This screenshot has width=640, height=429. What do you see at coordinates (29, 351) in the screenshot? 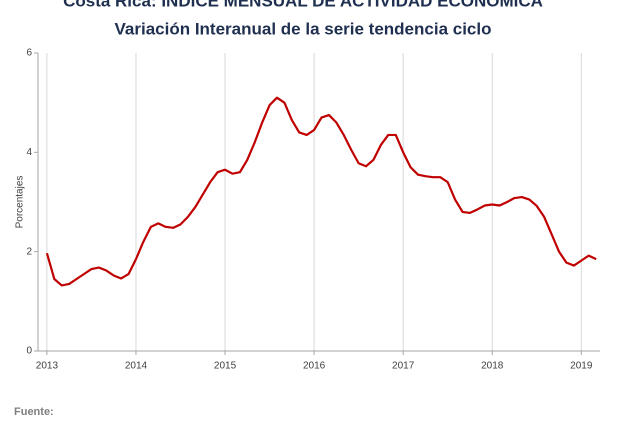
I see `y-tick-label: 0` at bounding box center [29, 351].